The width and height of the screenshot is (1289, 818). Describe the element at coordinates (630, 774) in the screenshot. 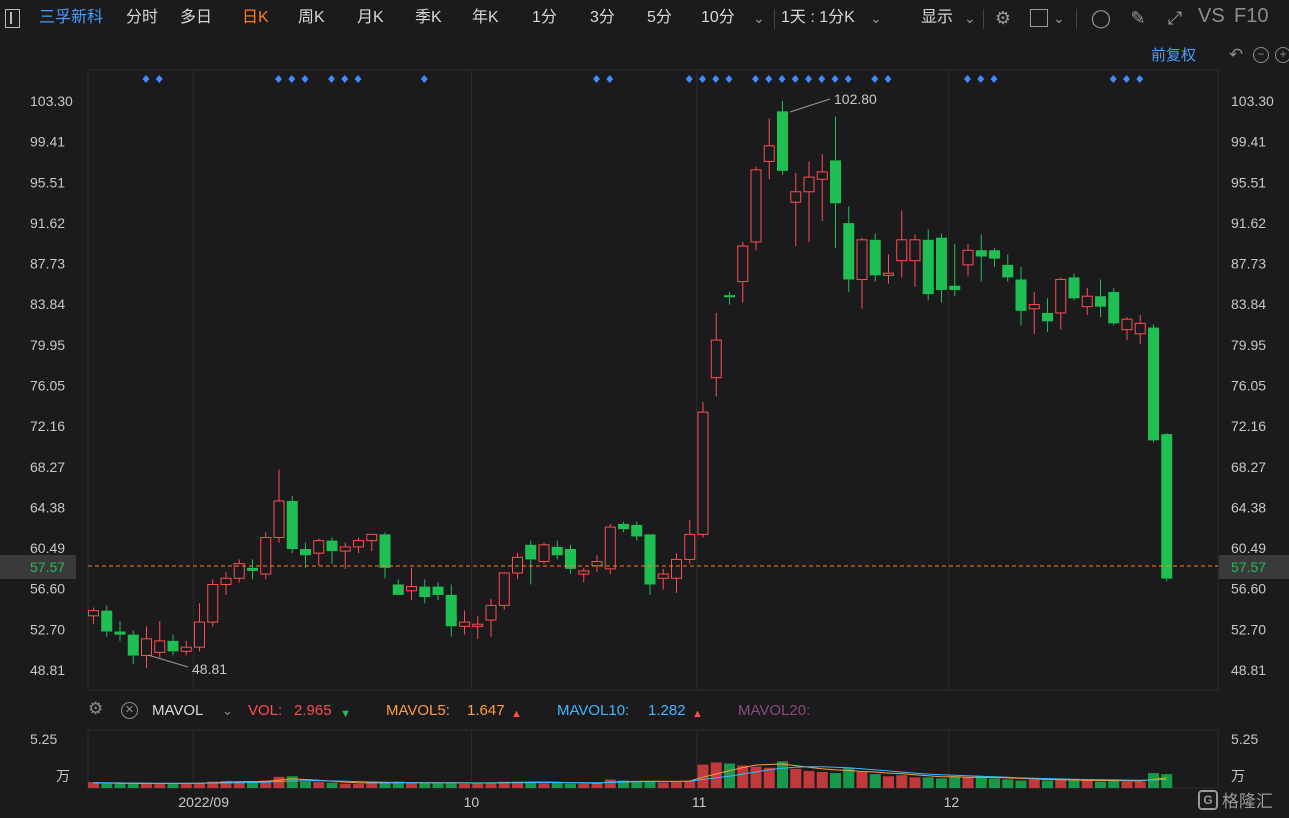

I see `volume-bars` at that location.